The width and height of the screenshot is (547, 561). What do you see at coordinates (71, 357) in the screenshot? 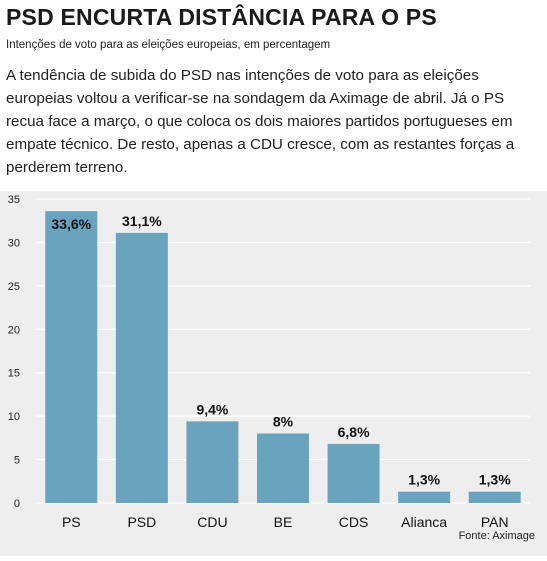
I see `bar-ps` at bounding box center [71, 357].